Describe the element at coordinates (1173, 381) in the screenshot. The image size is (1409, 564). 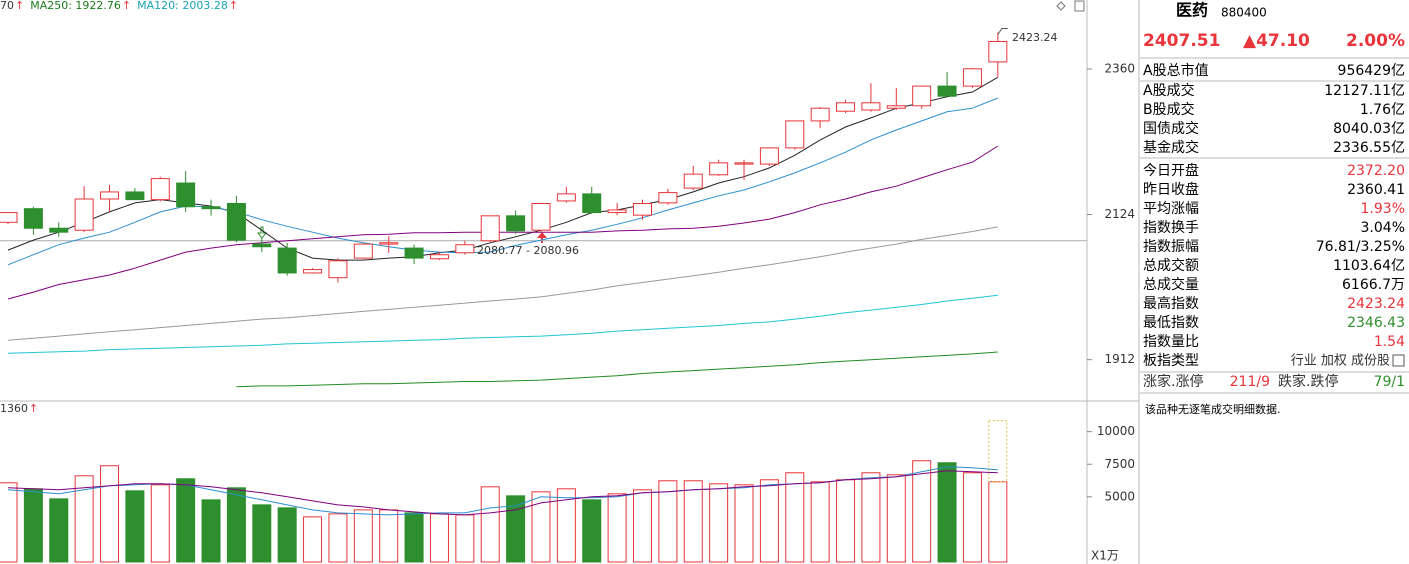
I see `breadth-label: 涨家.涨停` at that location.